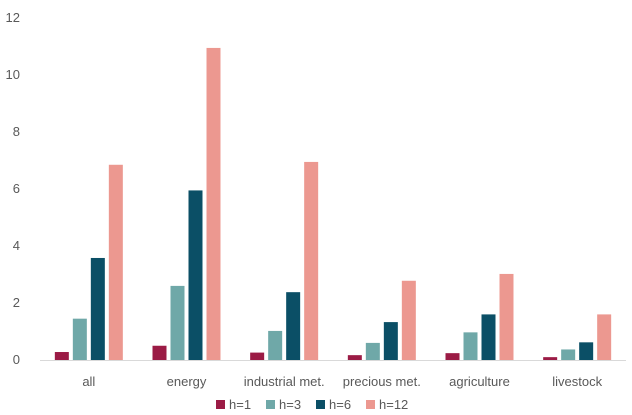  Describe the element at coordinates (550, 358) in the screenshot. I see `bar-h1-livestock` at that location.